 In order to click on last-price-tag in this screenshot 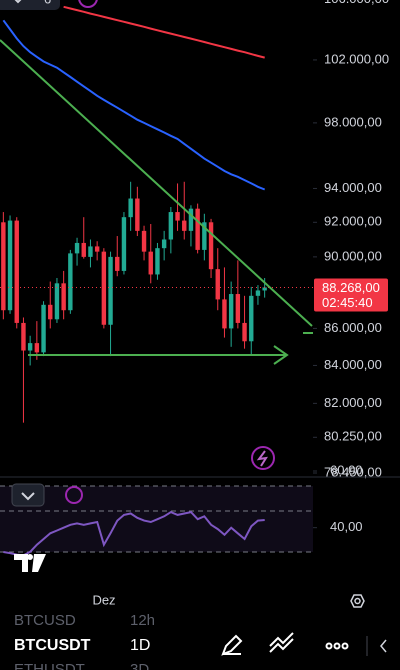, I will do `click(351, 295)`.